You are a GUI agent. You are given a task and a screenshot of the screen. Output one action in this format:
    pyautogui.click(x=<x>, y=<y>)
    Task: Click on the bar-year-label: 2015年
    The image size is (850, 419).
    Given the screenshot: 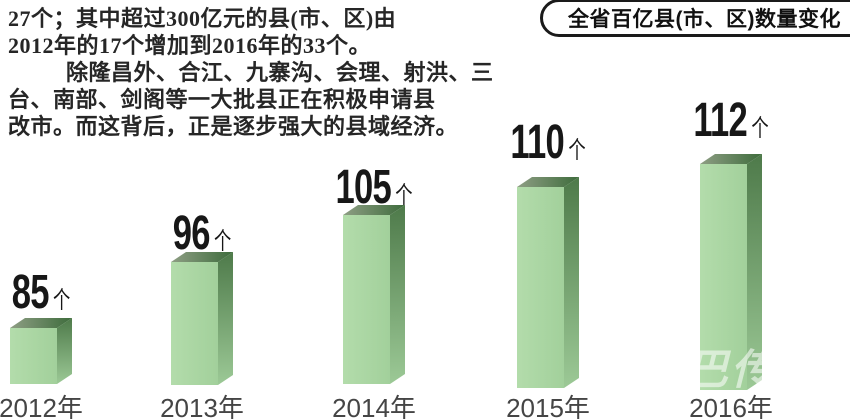 What is the action you would take?
    pyautogui.click(x=548, y=406)
    